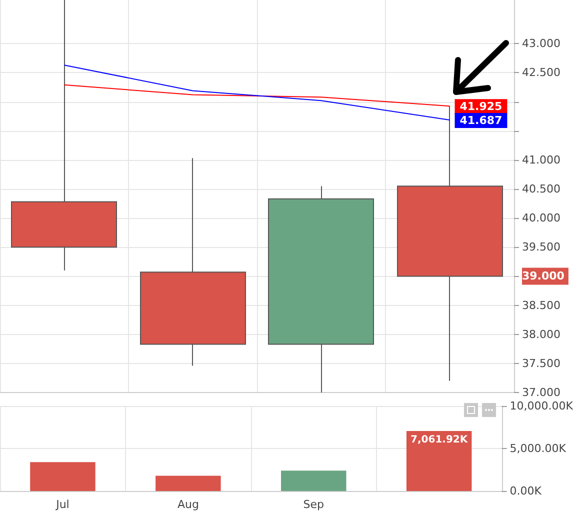 This screenshot has height=529, width=576. I want to click on x-tick-label: Aug, so click(188, 504).